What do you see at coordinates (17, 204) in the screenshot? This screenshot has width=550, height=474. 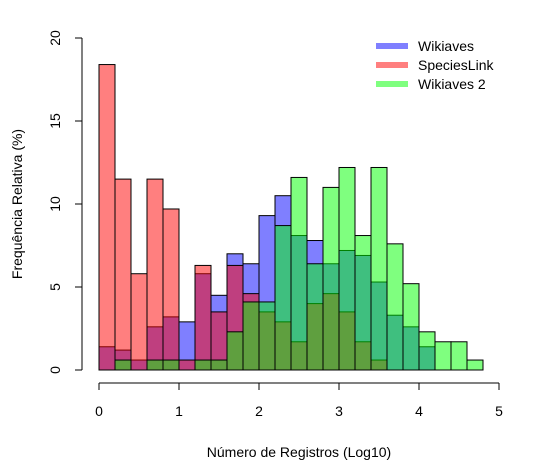 I see `y-axis-title: Frequência Relativa (%)` at bounding box center [17, 204].